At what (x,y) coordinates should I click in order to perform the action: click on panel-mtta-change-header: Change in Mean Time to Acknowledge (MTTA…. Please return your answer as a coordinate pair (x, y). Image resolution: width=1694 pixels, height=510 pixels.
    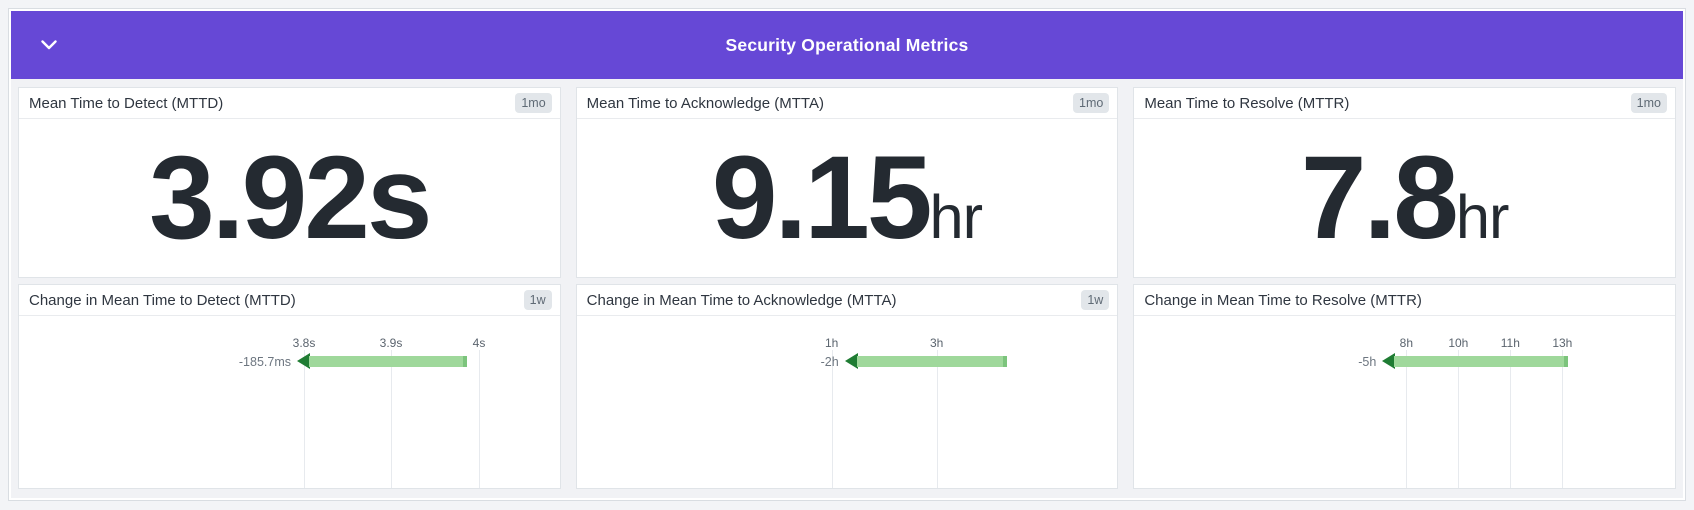
    Looking at the image, I should click on (847, 300).